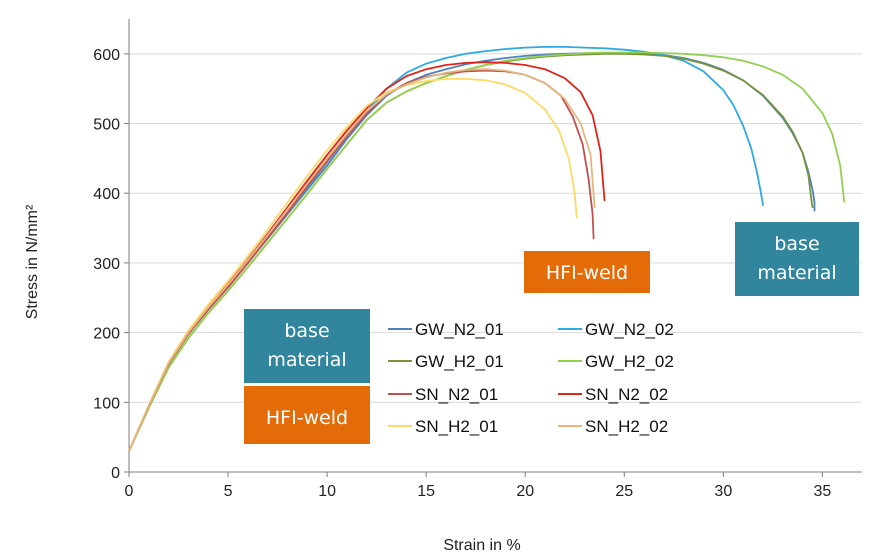 This screenshot has width=896, height=554. I want to click on legend-hfi-weld-box, so click(307, 415).